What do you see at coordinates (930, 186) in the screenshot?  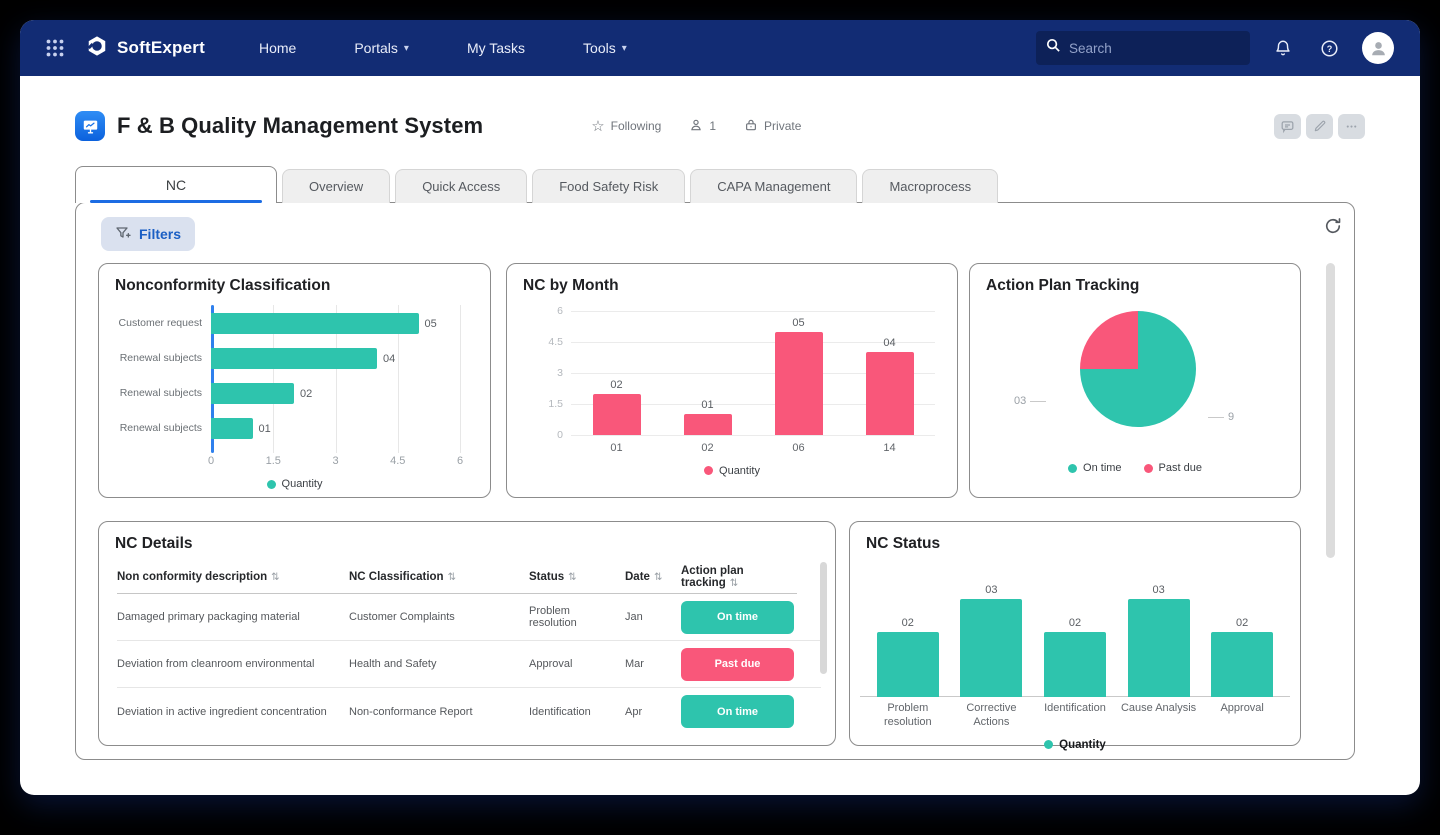 I see `tab-macroprocess: Macroprocess` at bounding box center [930, 186].